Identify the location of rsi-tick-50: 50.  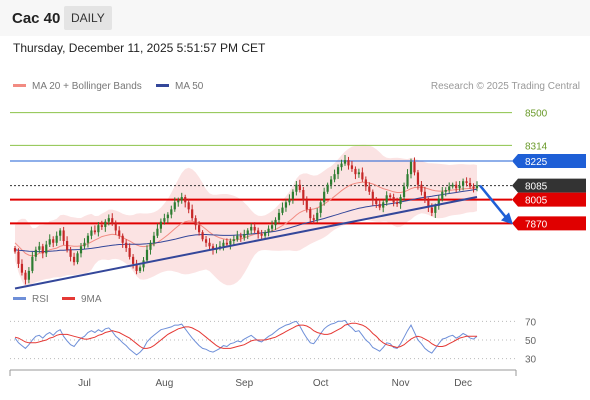
(531, 341).